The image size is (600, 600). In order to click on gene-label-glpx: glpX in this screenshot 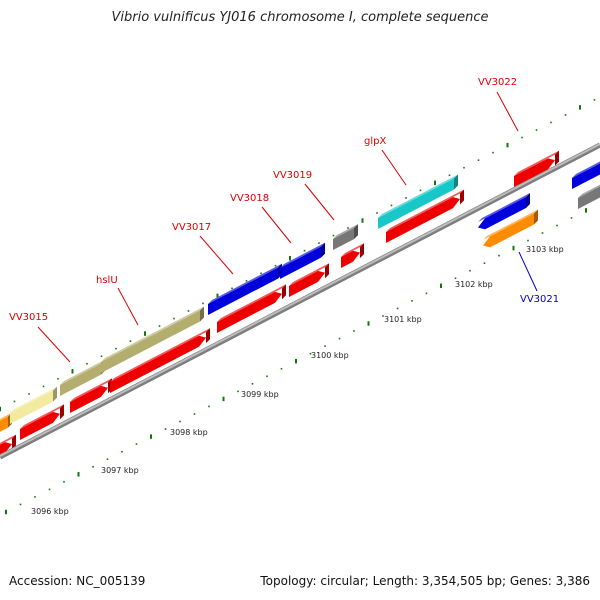, I will do `click(375, 141)`.